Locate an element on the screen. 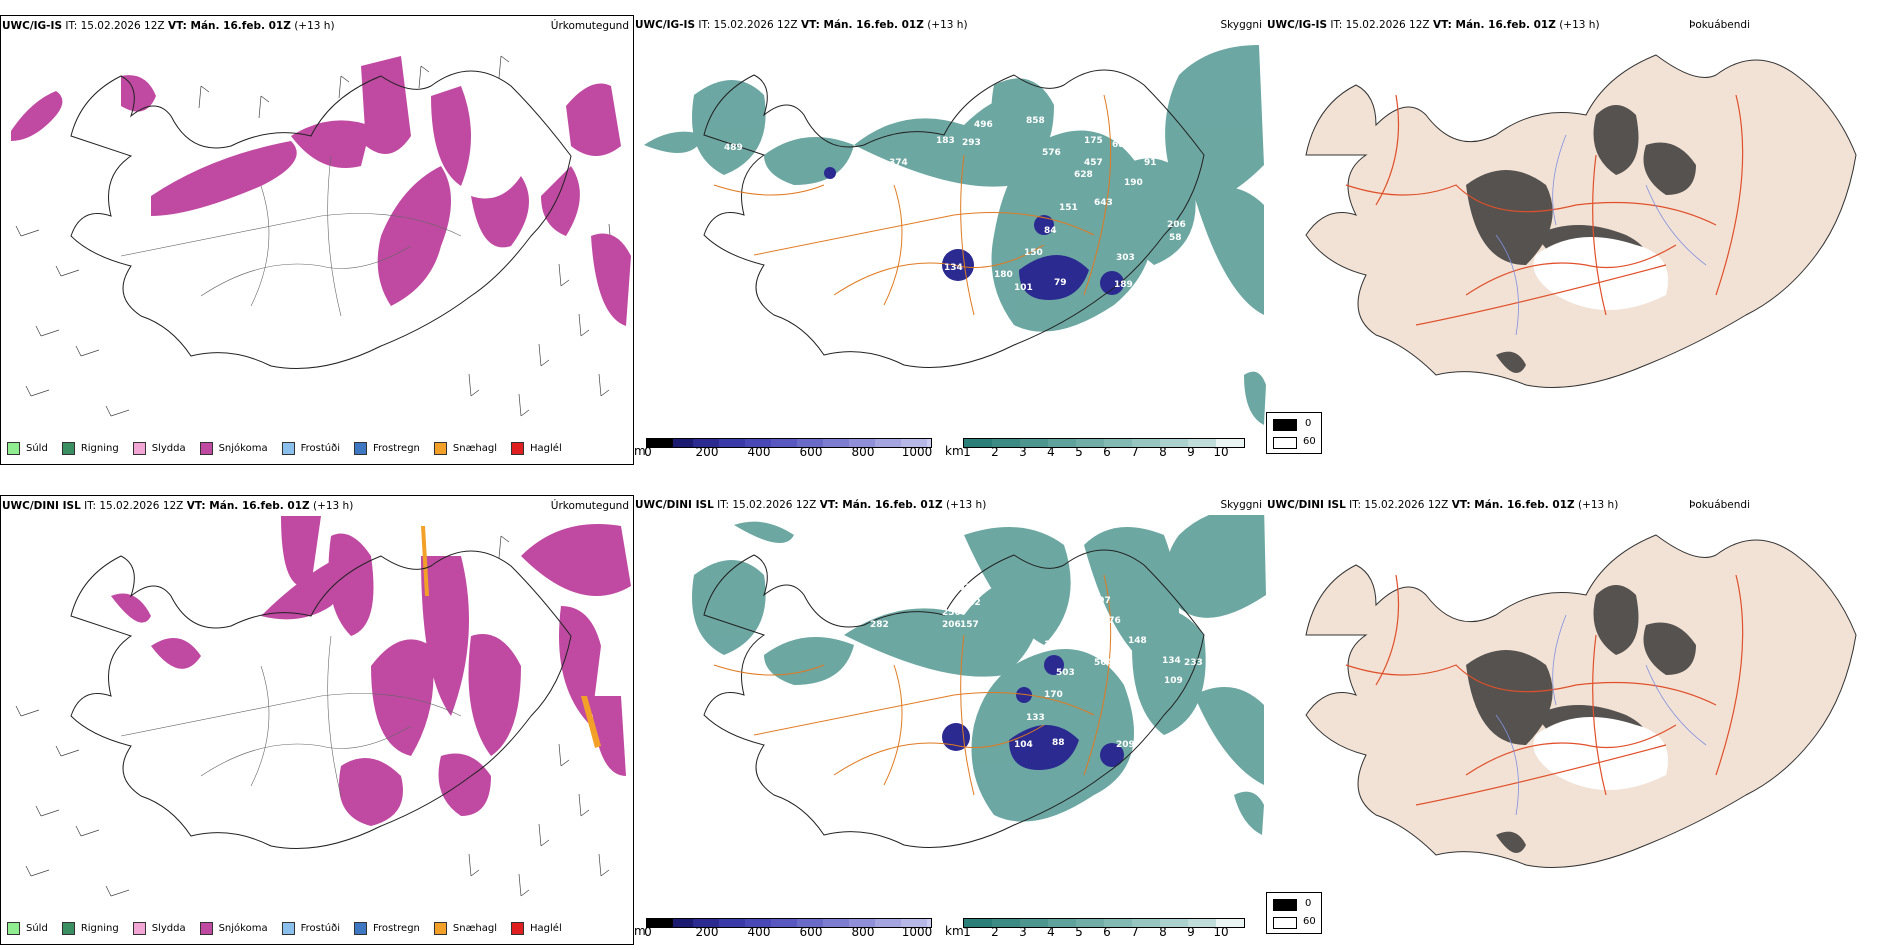  cloud-base-label: 189 is located at coordinates (1123, 285).